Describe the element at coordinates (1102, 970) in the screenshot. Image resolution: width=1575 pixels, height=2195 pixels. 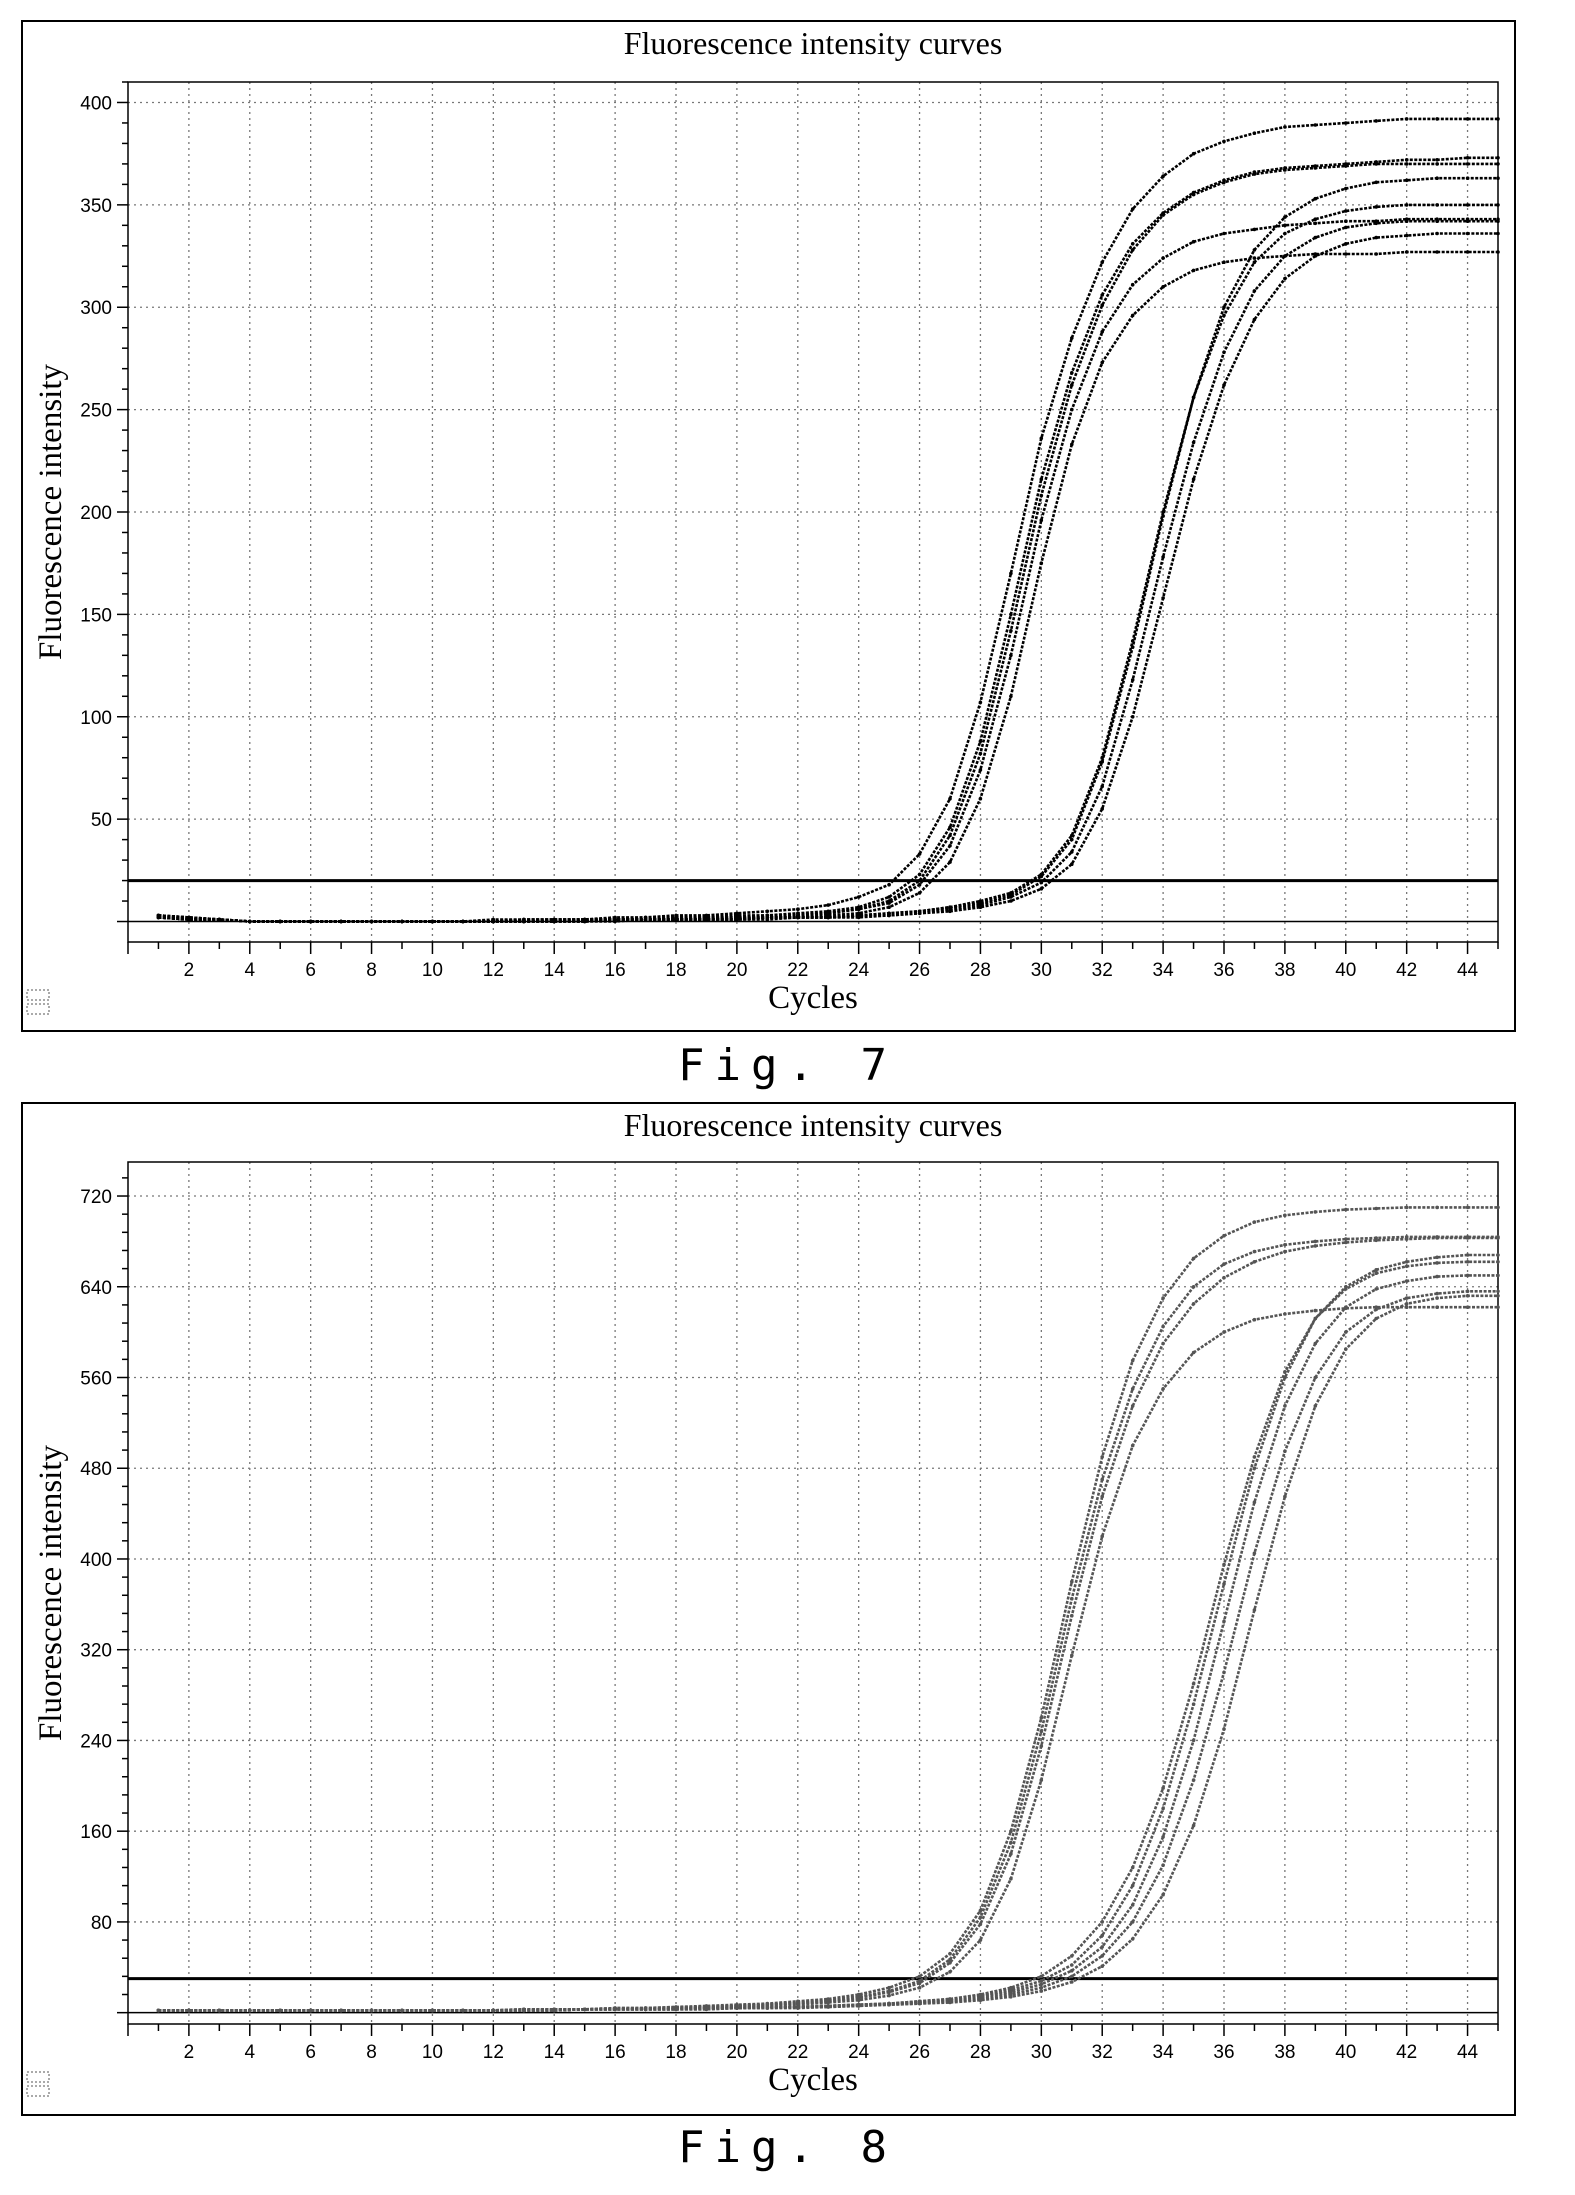
I see `x-tick-label: 32` at that location.